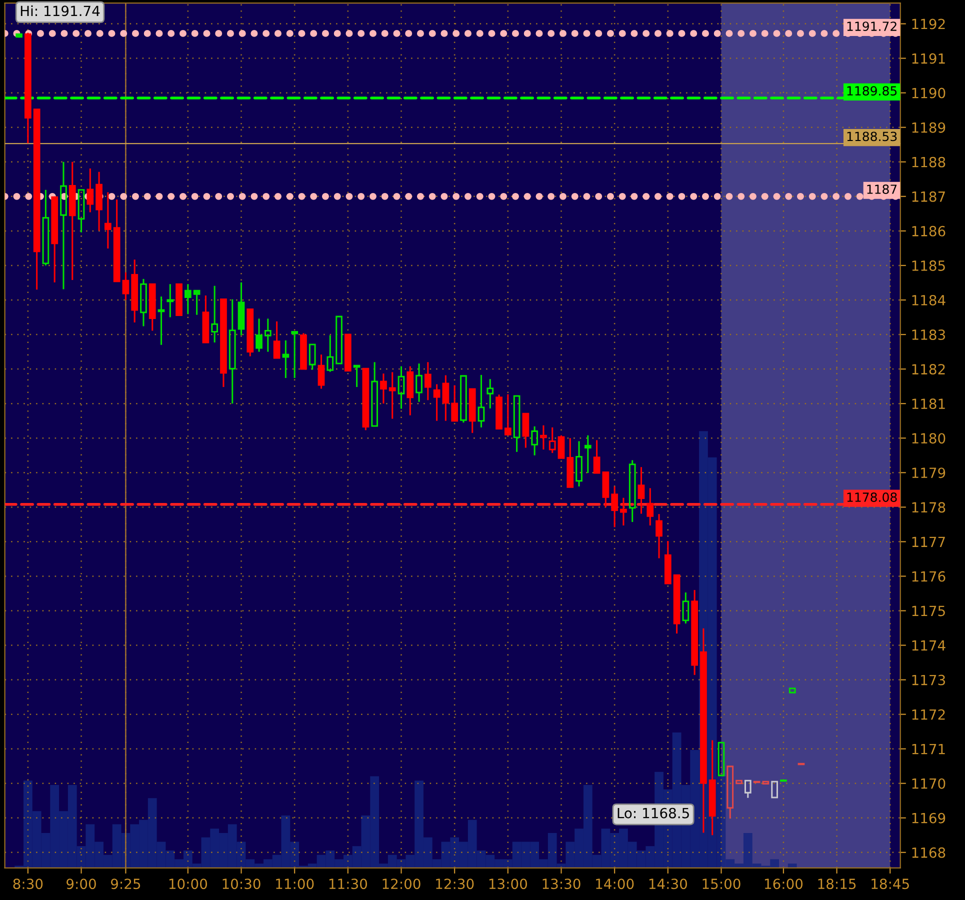  What do you see at coordinates (348, 884) in the screenshot?
I see `x-tick-label: 11:30` at bounding box center [348, 884].